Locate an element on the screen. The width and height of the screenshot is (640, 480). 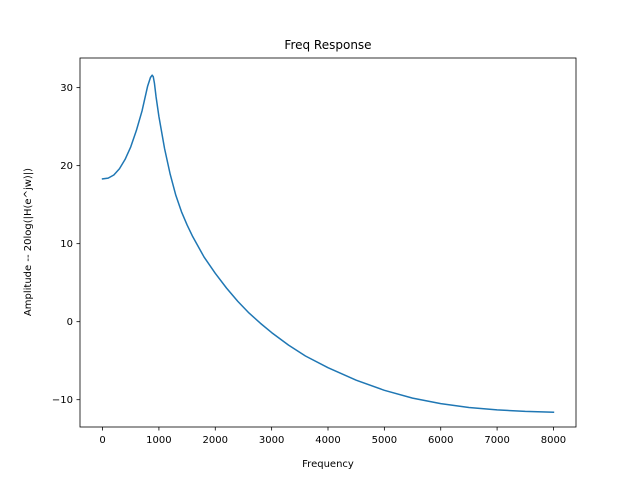
x-tick-label: 3000 is located at coordinates (271, 440).